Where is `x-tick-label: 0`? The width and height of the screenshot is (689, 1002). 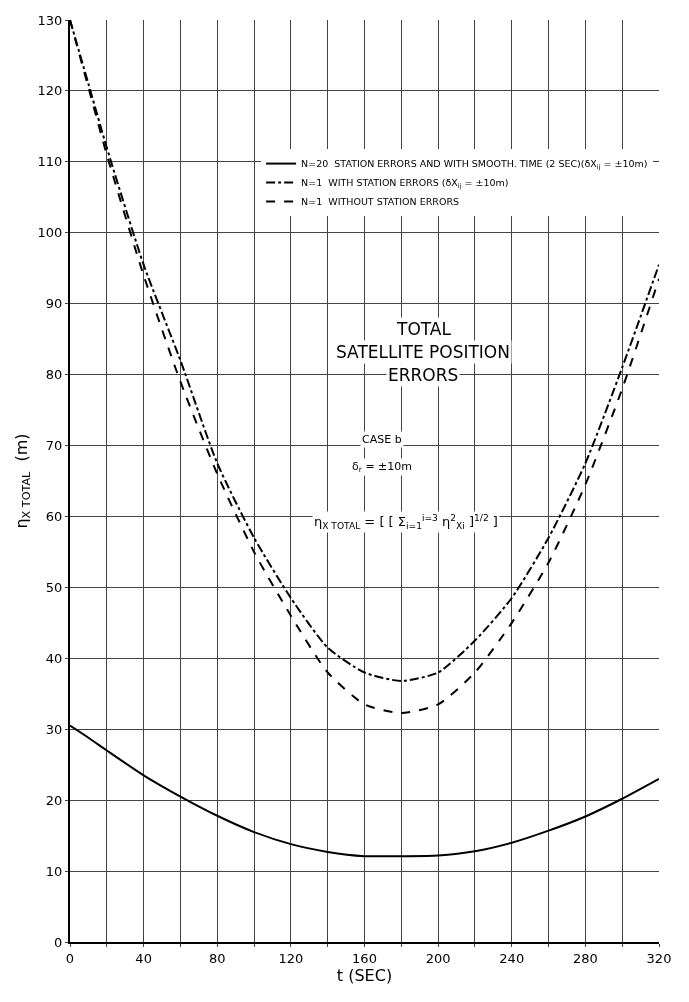
x-tick-label: 0 is located at coordinates (70, 958).